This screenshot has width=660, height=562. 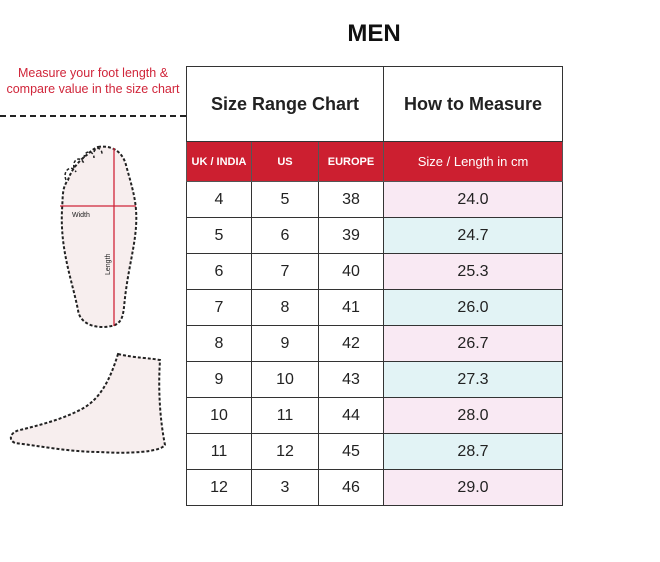 I want to click on table-row: 5 6 39 24.7, so click(x=374, y=235).